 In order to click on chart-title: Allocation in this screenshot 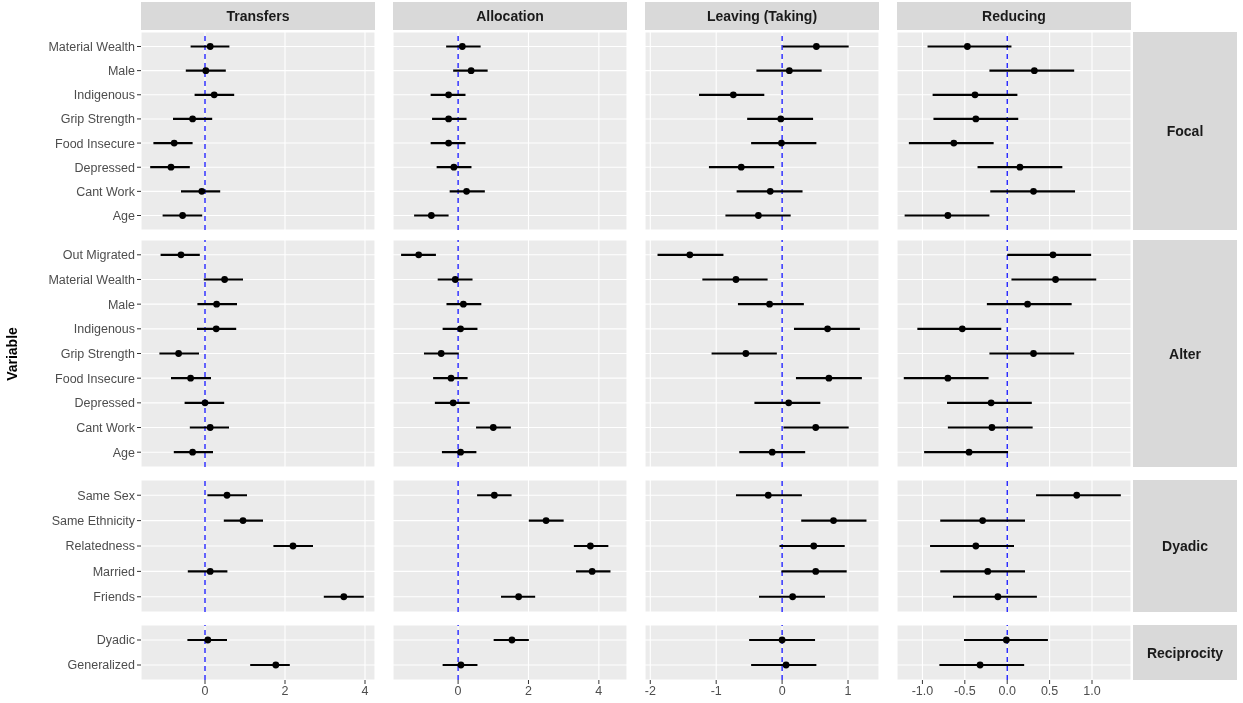, I will do `click(510, 16)`.